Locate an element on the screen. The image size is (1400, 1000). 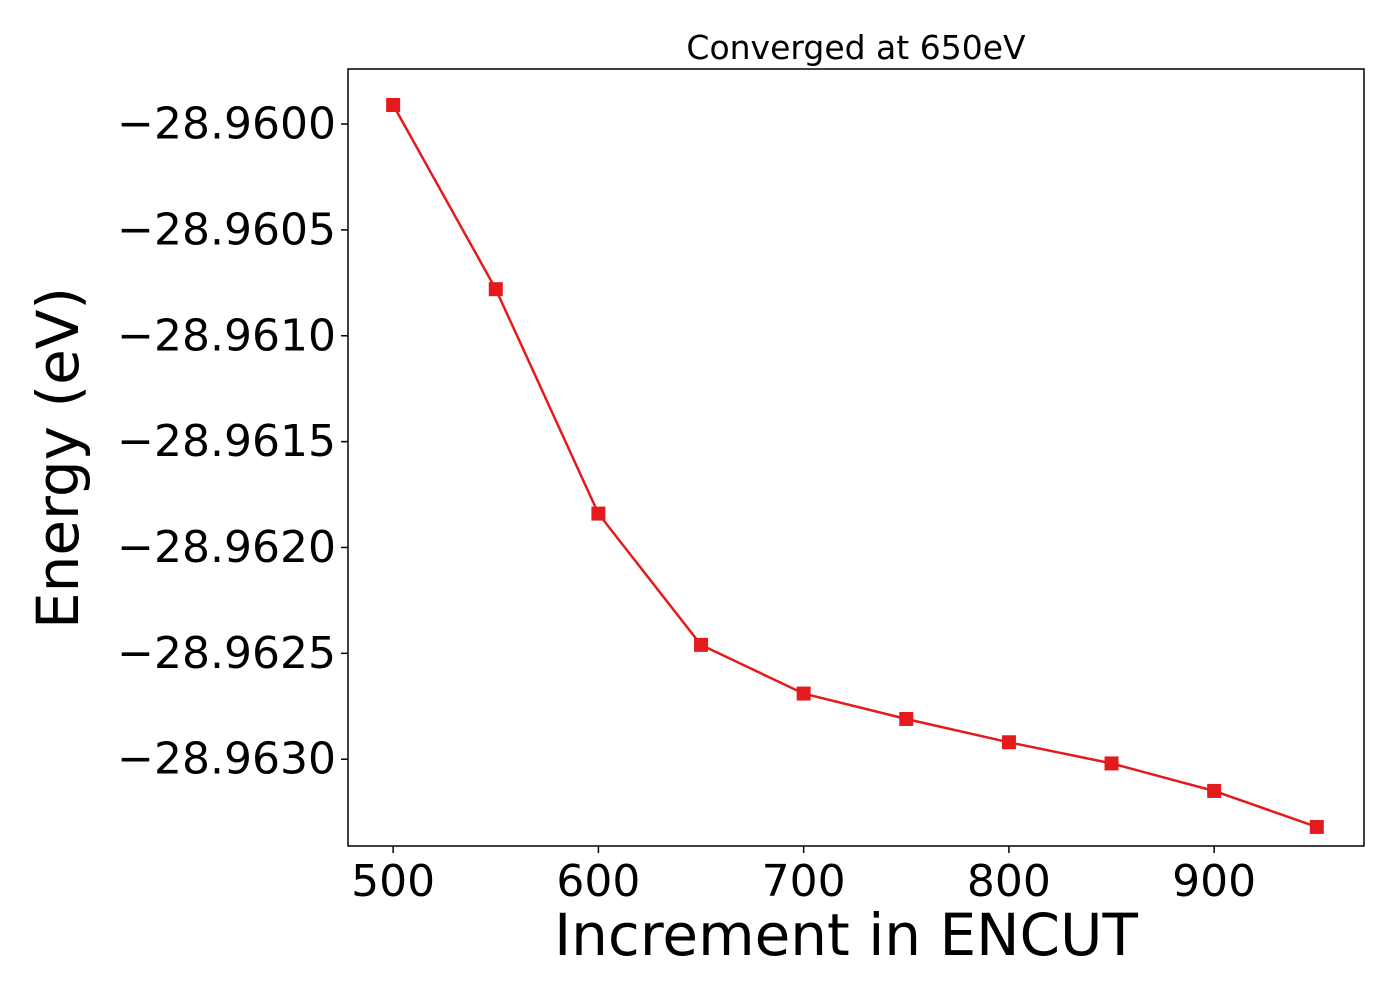
y-tick-label: −28.9605 is located at coordinates (226, 229).